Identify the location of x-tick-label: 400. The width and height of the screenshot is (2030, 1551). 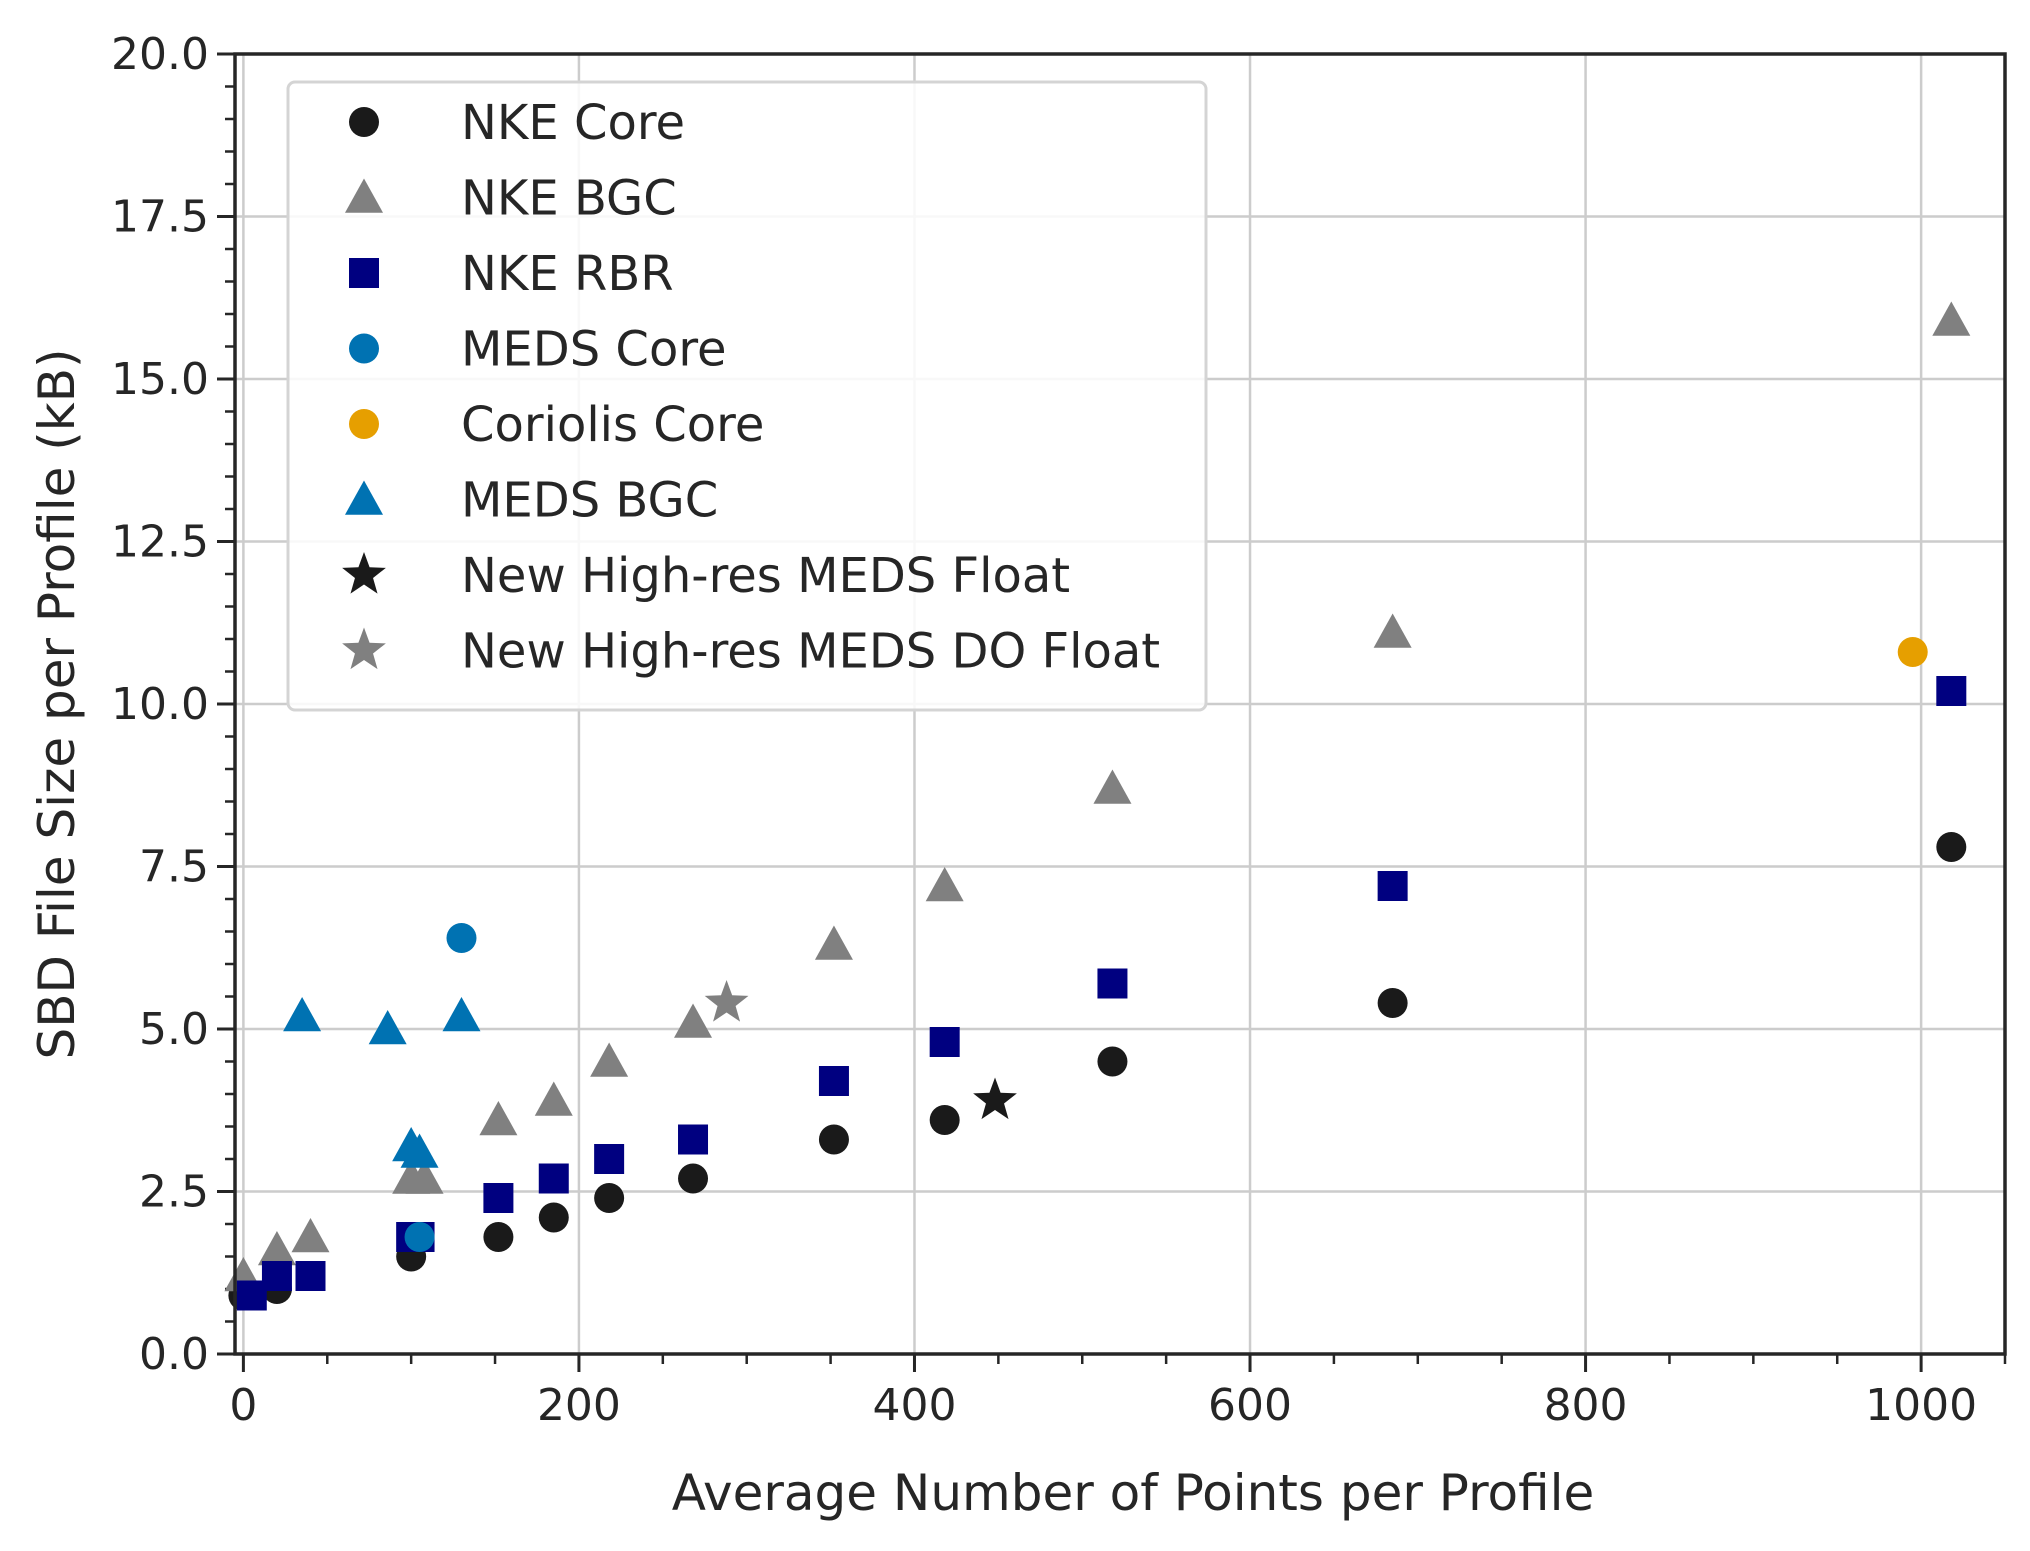
(914, 1405).